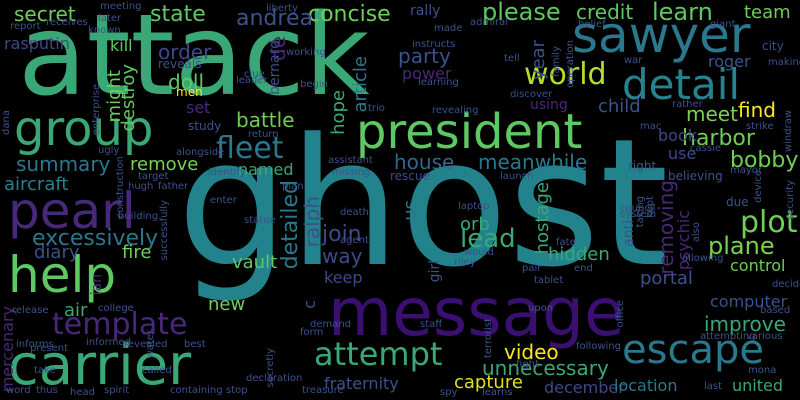  What do you see at coordinates (527, 364) in the screenshot?
I see `word-spy: fight` at bounding box center [527, 364].